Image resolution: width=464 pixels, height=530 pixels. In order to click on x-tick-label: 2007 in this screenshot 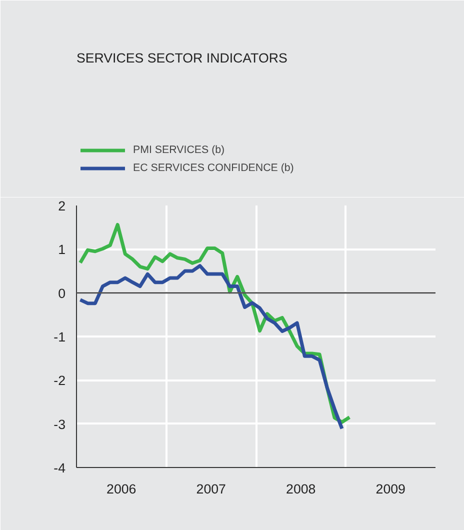, I will do `click(211, 489)`.